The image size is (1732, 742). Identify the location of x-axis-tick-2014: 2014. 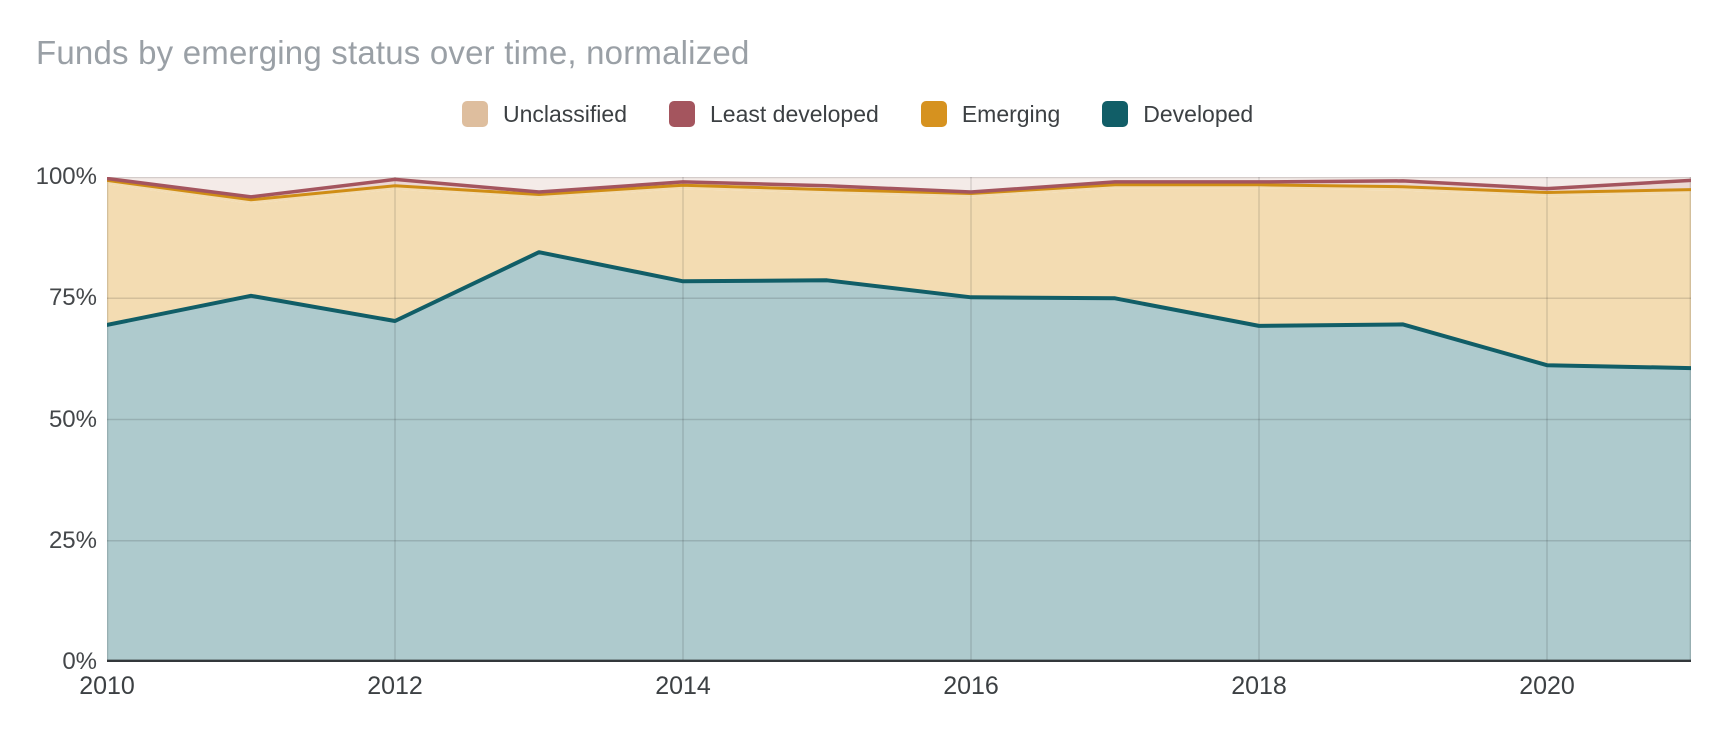
(683, 686).